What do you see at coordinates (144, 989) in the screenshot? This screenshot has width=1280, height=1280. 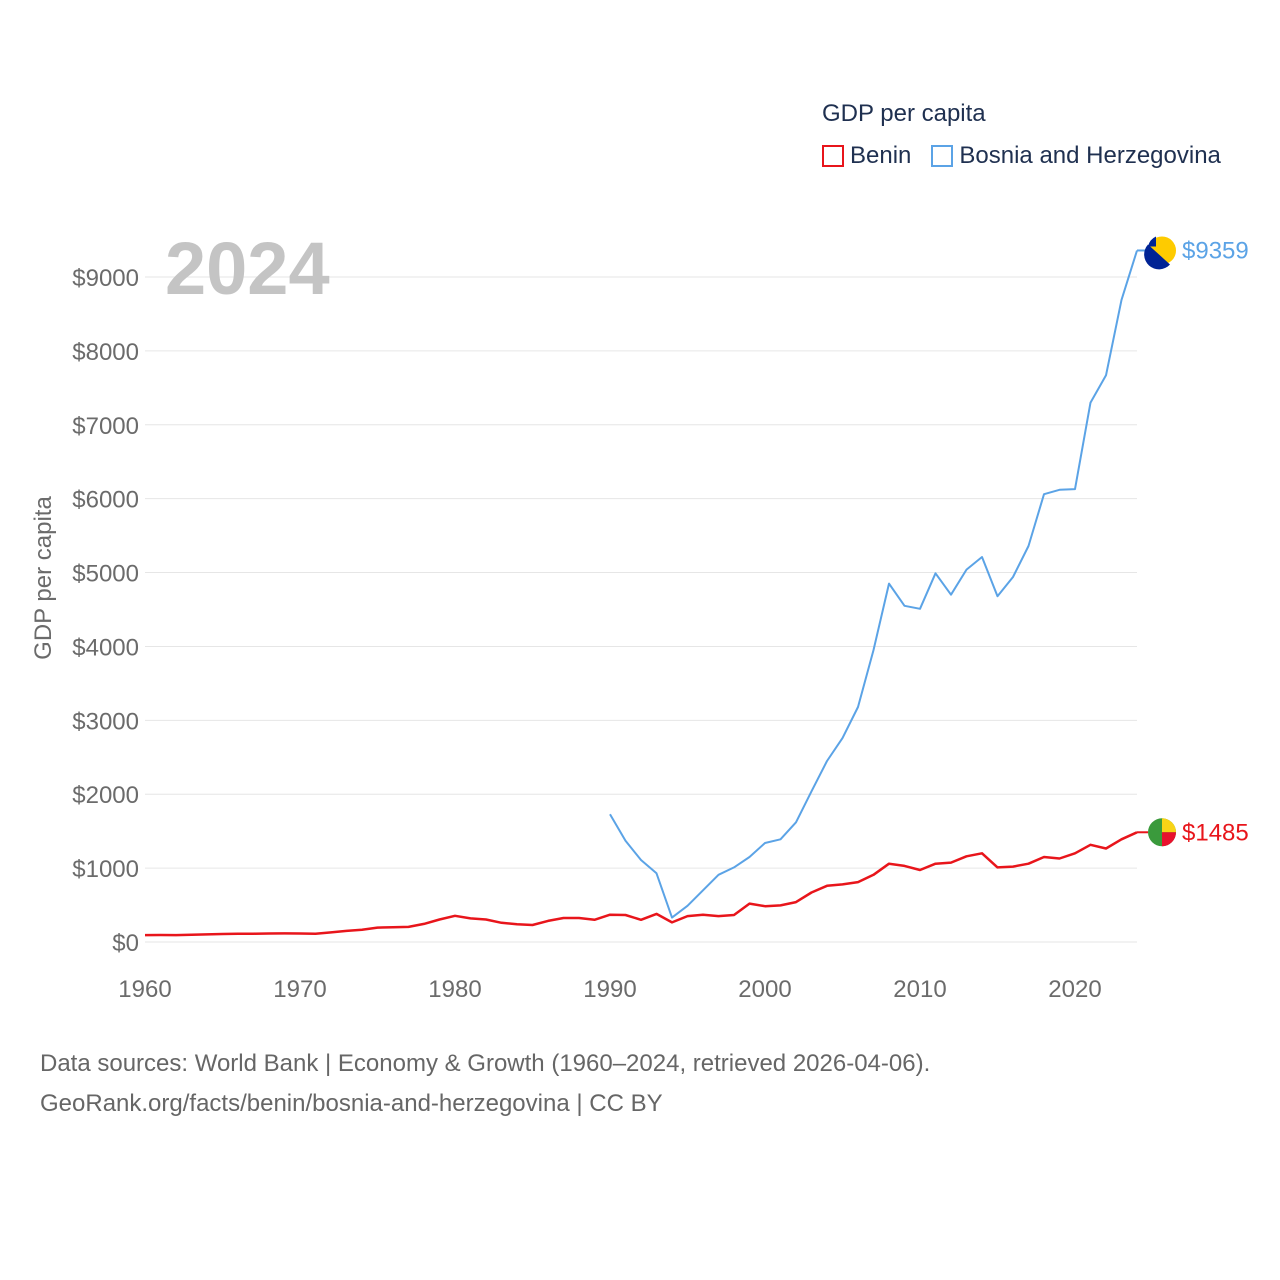 I see `x-tick-label: 1960` at bounding box center [144, 989].